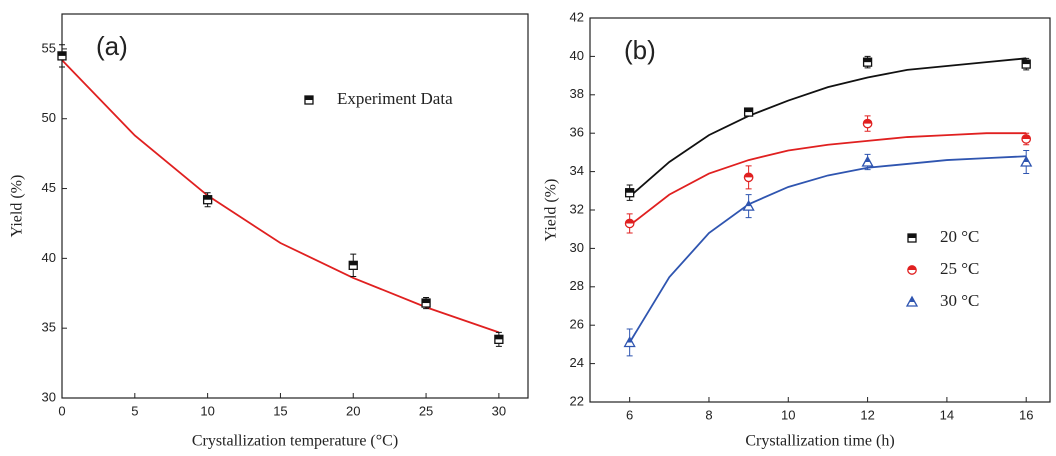 The height and width of the screenshot is (456, 1056). What do you see at coordinates (577, 285) in the screenshot?
I see `y-tick-label: 28` at bounding box center [577, 285].